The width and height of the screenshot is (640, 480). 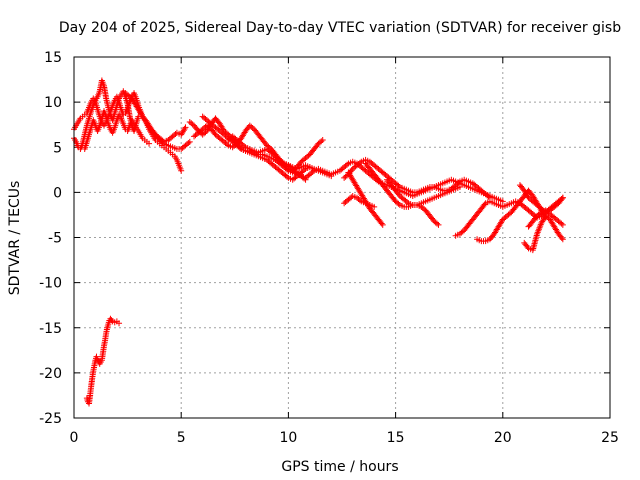 What do you see at coordinates (57, 193) in the screenshot?
I see `y-tick-label: 0` at bounding box center [57, 193].